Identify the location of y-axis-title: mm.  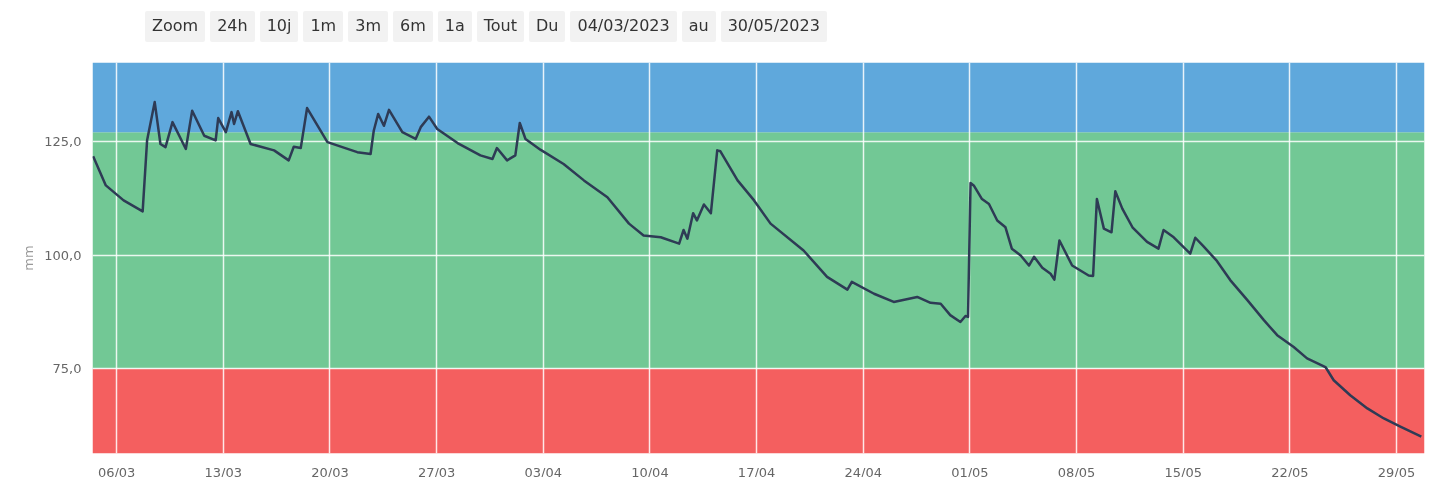
(29, 258).